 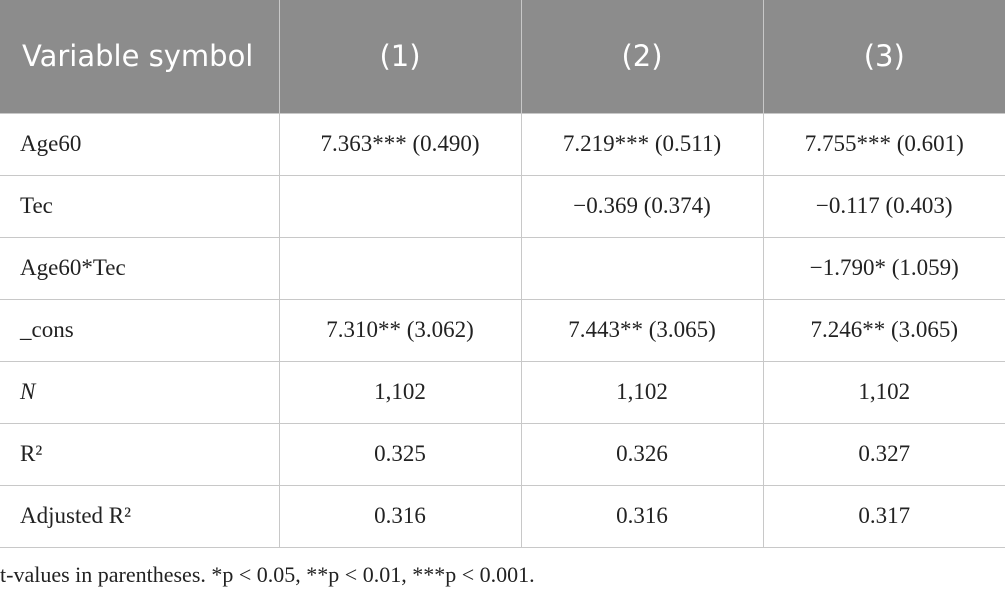 What do you see at coordinates (883, 516) in the screenshot?
I see `cell: 0.317` at bounding box center [883, 516].